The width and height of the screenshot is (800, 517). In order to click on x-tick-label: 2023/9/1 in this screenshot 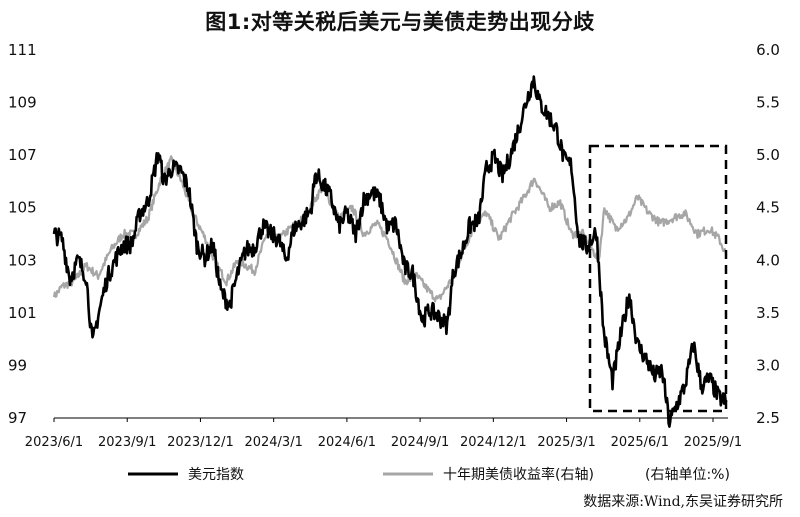, I will do `click(127, 442)`.